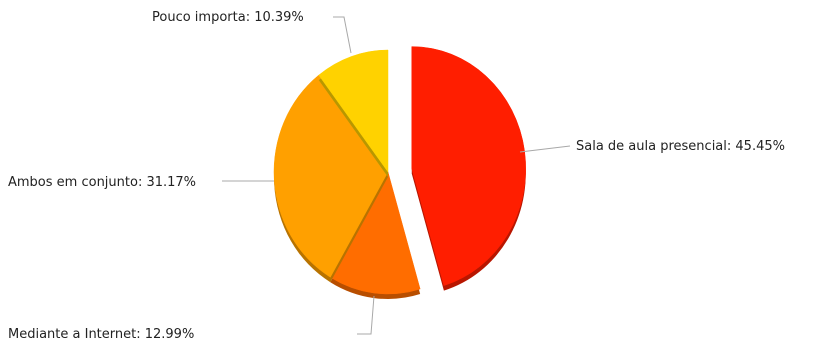 Image resolution: width=813 pixels, height=343 pixels. What do you see at coordinates (102, 182) in the screenshot?
I see `slice-label: Ambos em conjunto: 31.17%` at bounding box center [102, 182].